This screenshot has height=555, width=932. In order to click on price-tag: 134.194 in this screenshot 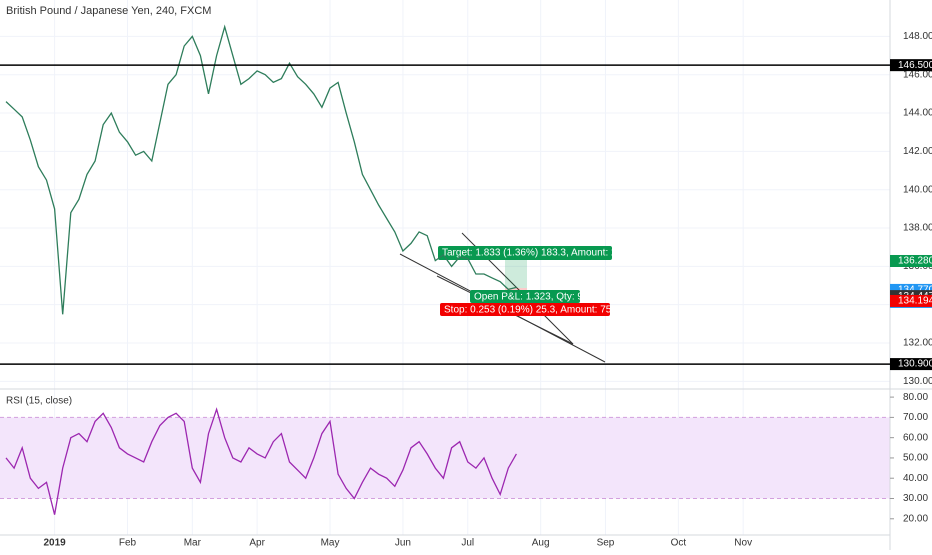, I will do `click(911, 300)`.